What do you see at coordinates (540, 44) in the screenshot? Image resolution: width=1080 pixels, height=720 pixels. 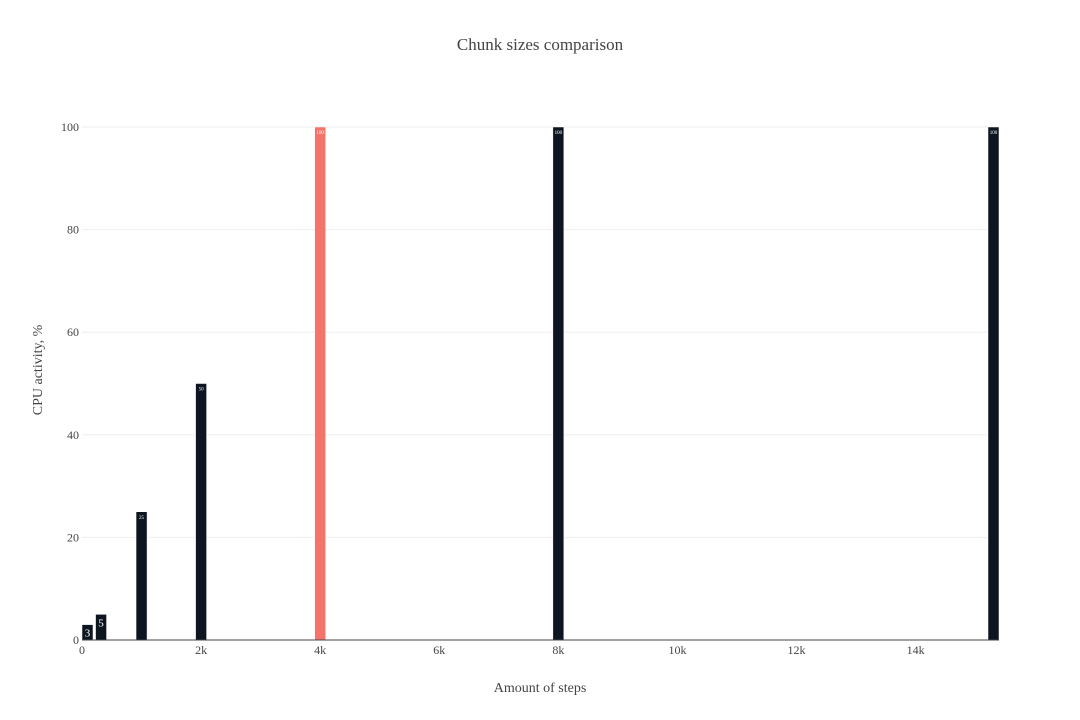 I see `chart-title: Chunk sizes comparison` at bounding box center [540, 44].